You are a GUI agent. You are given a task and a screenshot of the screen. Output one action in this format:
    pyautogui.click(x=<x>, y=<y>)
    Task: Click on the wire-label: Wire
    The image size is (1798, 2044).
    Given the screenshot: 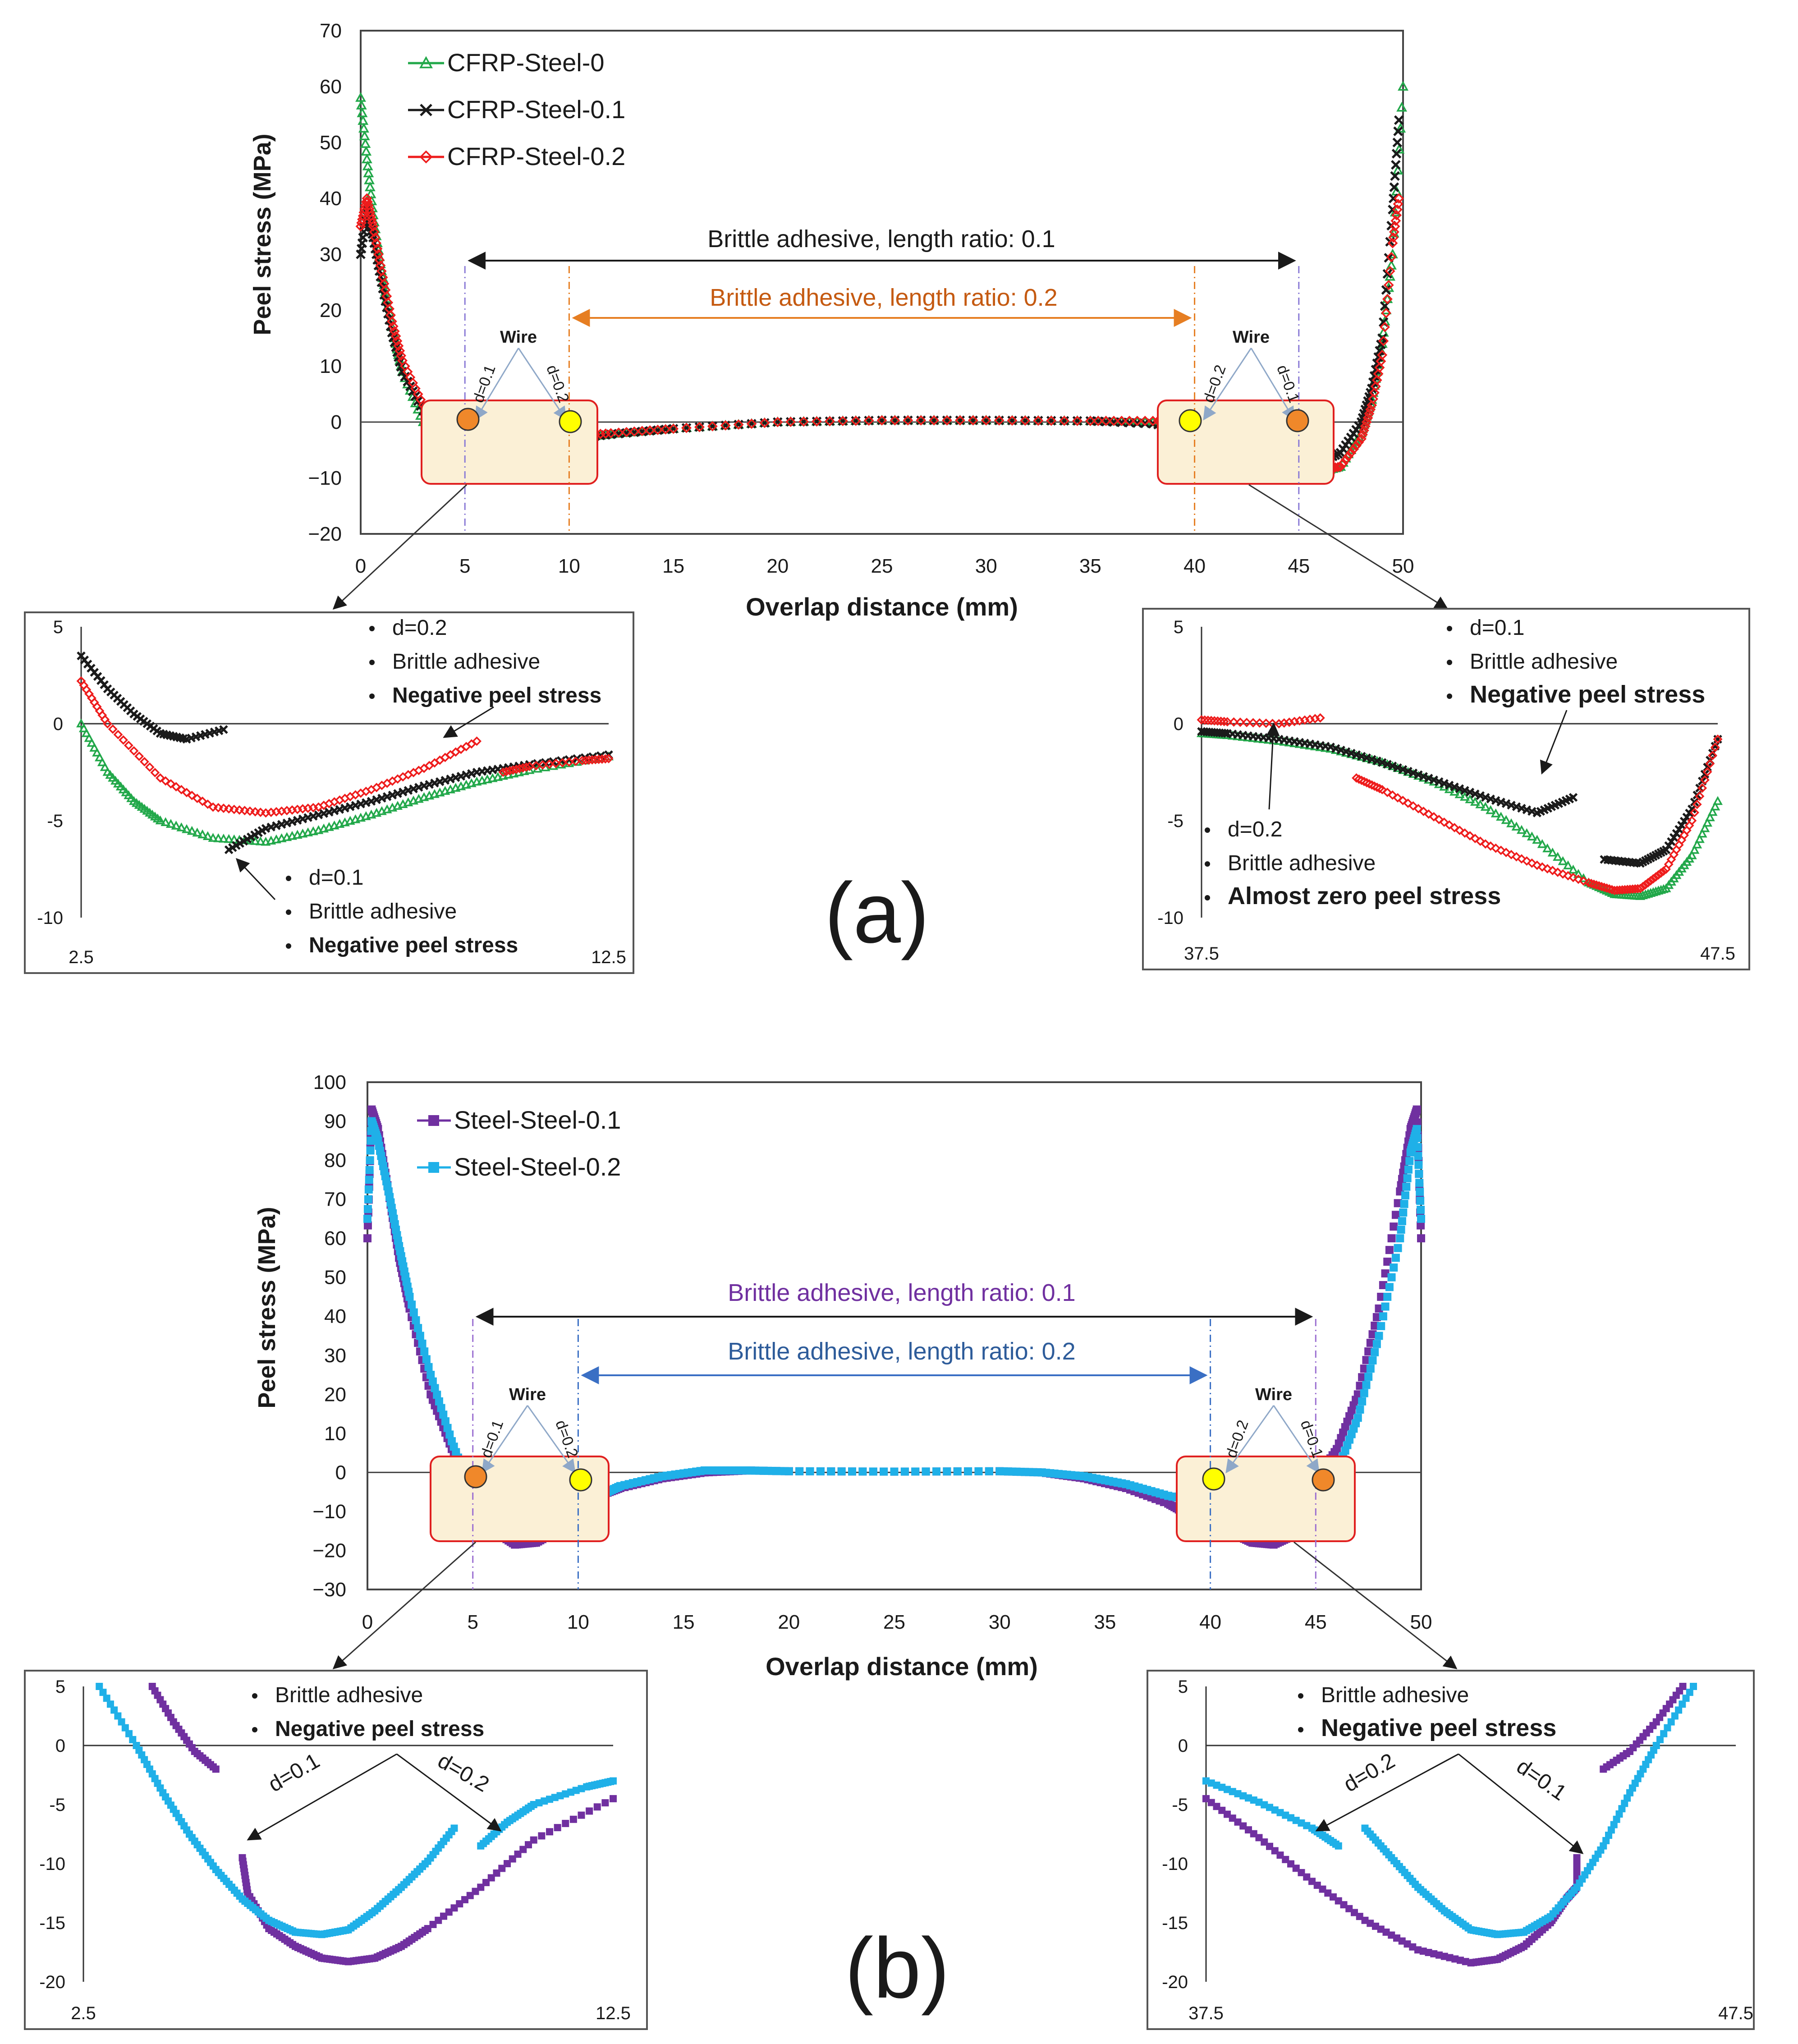 What is the action you would take?
    pyautogui.click(x=1273, y=1394)
    